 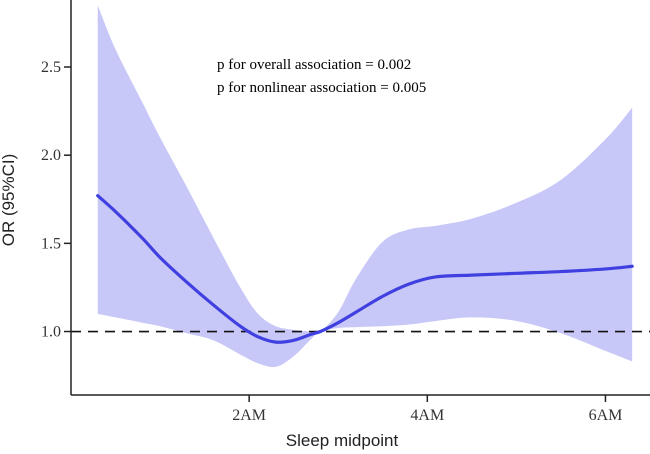 I want to click on annotation-overall: p for overall association = 0.002, so click(x=314, y=65).